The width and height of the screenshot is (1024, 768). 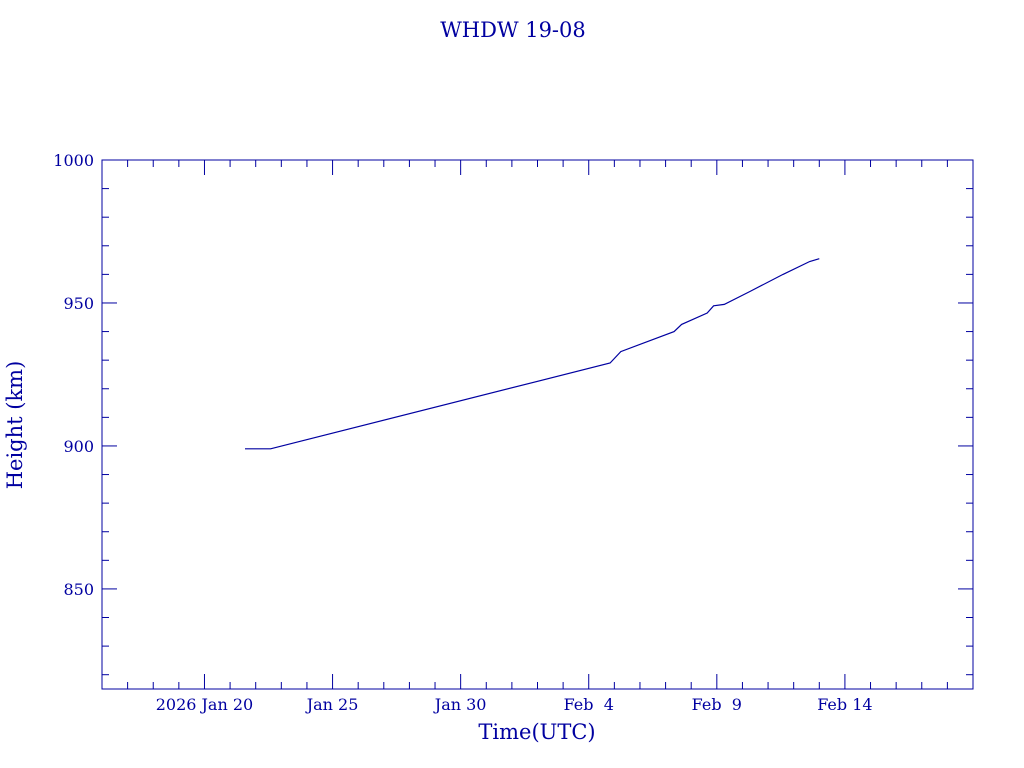 I want to click on y-axis-label: Height (km), so click(x=15, y=425).